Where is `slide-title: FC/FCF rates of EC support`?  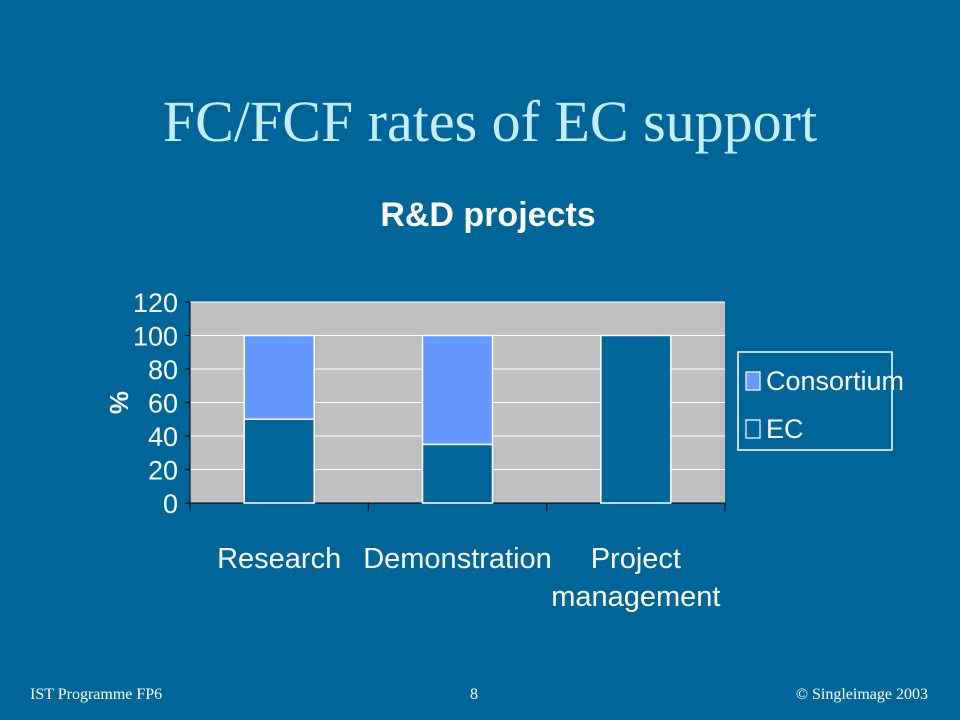 slide-title: FC/FCF rates of EC support is located at coordinates (490, 121).